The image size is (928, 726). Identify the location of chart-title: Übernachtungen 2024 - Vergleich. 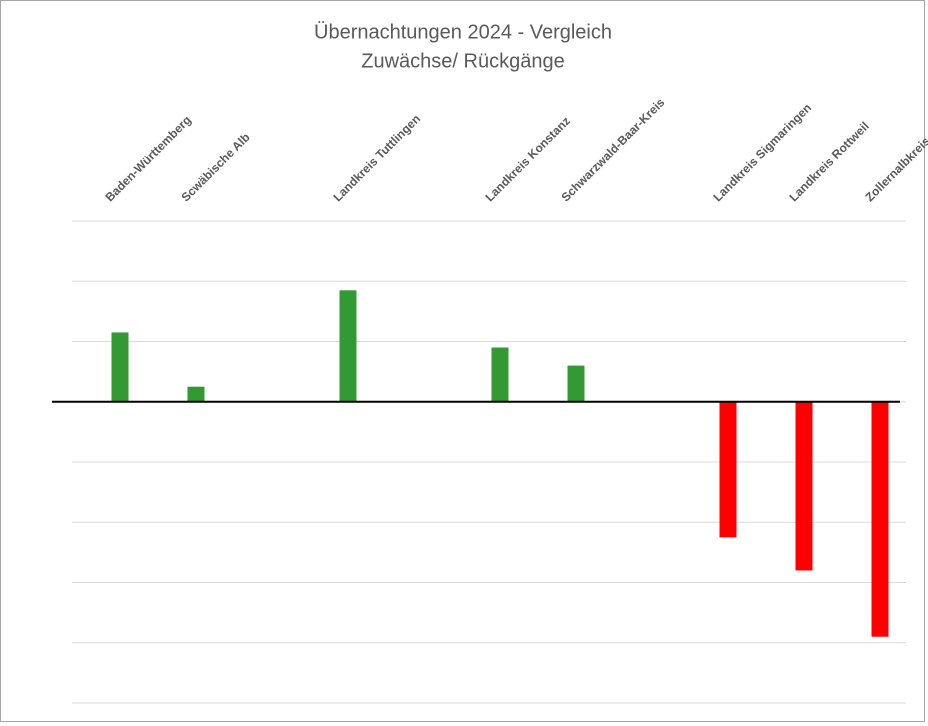
(463, 32).